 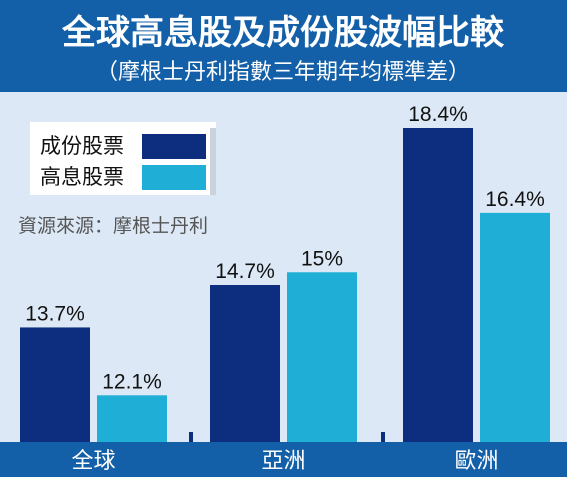 What do you see at coordinates (174, 177) in the screenshot?
I see `legend-swatch-high-yield` at bounding box center [174, 177].